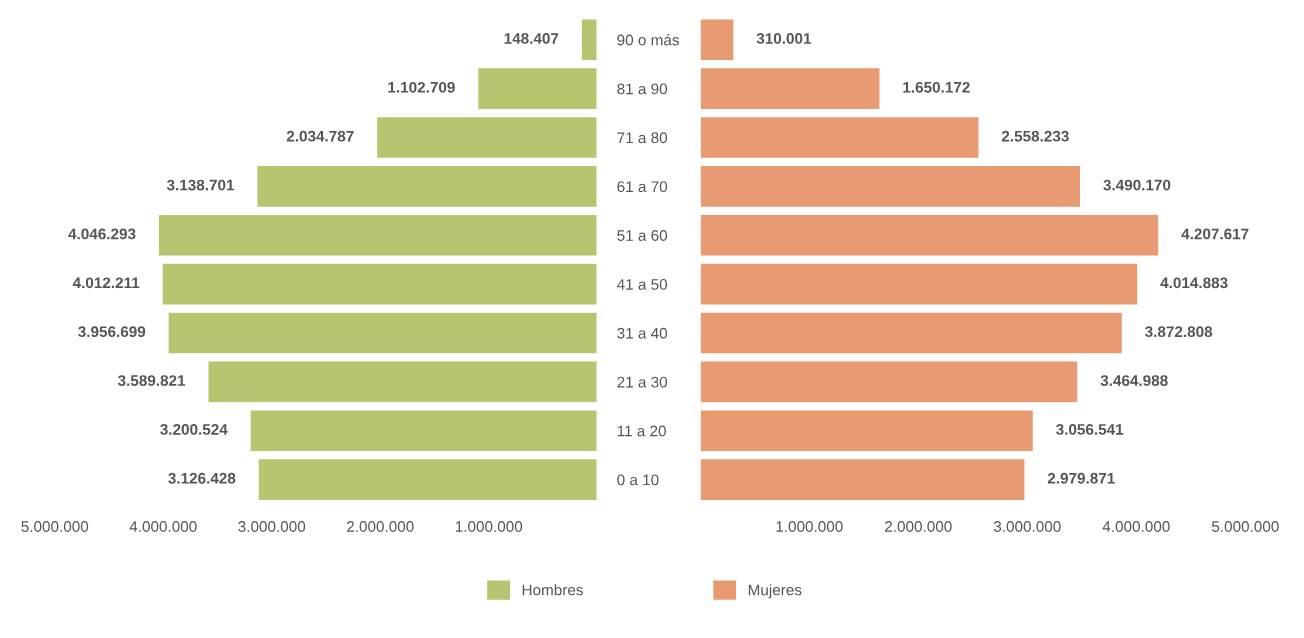 The height and width of the screenshot is (638, 1304). What do you see at coordinates (112, 332) in the screenshot?
I see `data-label: 3.956.699` at bounding box center [112, 332].